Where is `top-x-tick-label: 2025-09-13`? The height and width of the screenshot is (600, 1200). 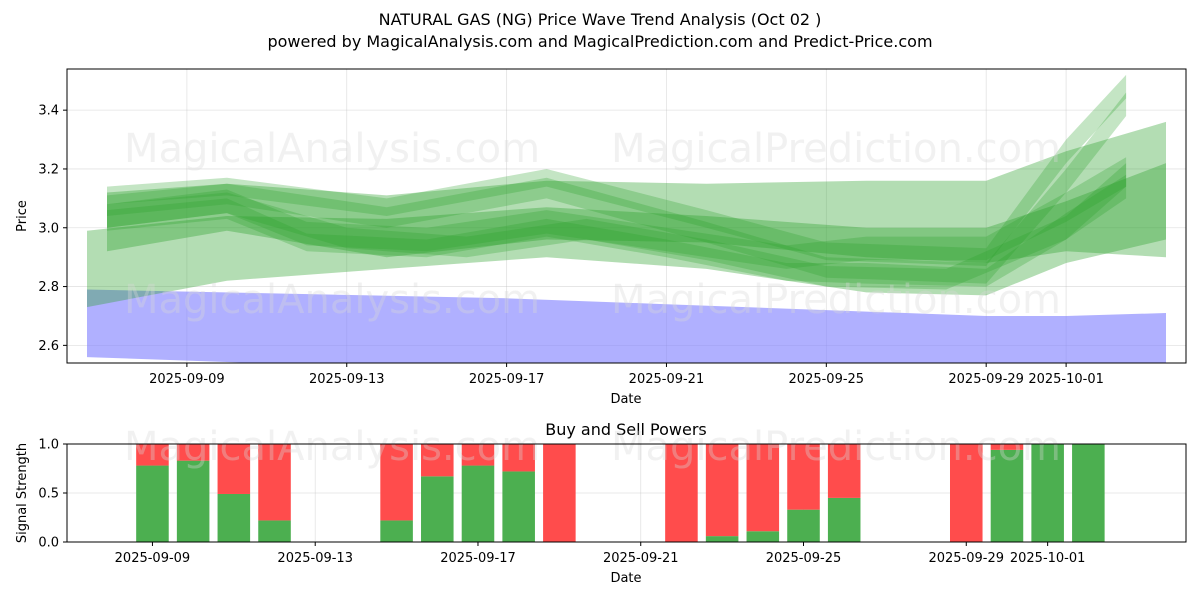 top-x-tick-label: 2025-09-13 is located at coordinates (347, 379).